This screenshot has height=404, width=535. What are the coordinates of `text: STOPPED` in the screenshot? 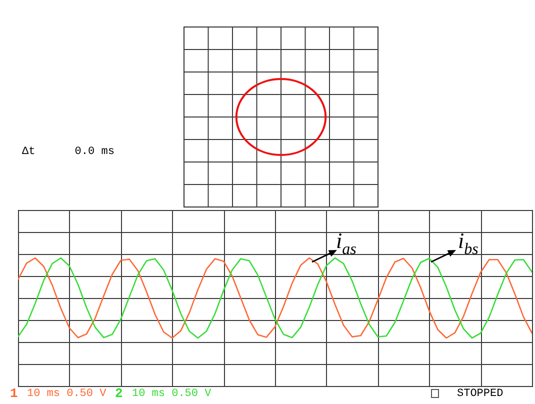 It's located at (480, 394).